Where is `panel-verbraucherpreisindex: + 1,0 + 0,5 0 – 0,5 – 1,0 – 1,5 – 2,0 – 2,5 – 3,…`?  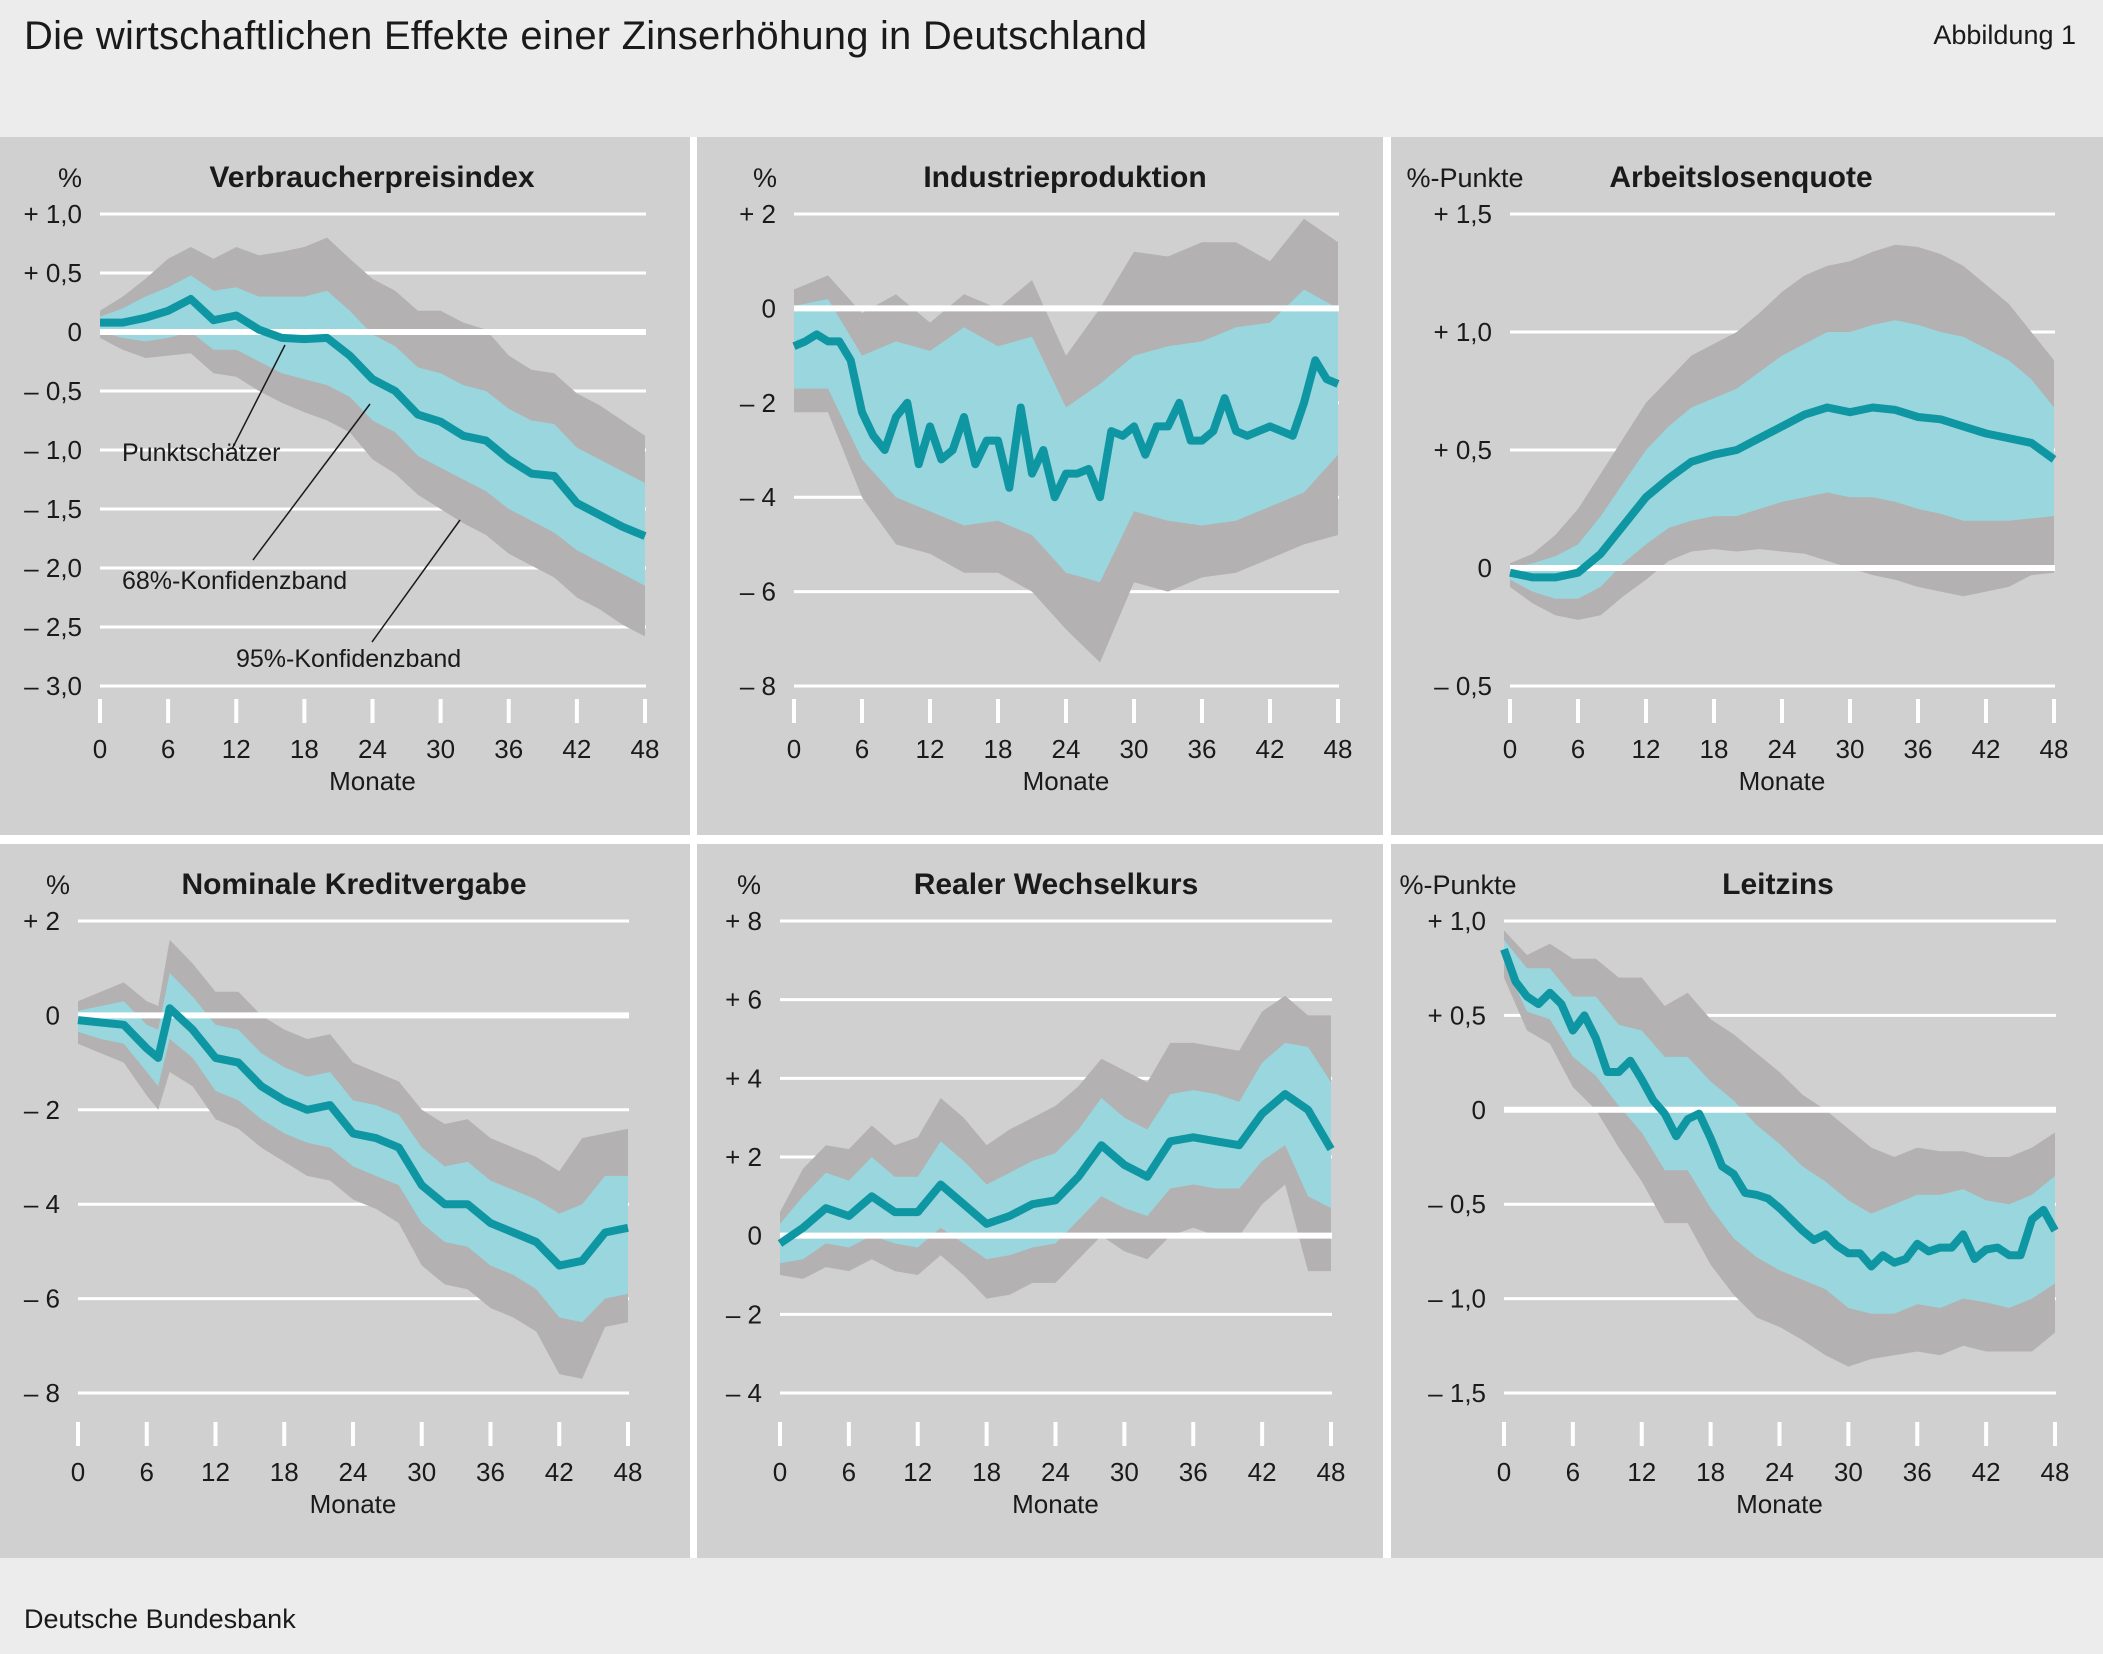 panel-verbraucherpreisindex: + 1,0 + 0,5 0 – 0,5 – 1,0 – 1,5 – 2,0 – 2,5 – 3,… is located at coordinates (345, 486).